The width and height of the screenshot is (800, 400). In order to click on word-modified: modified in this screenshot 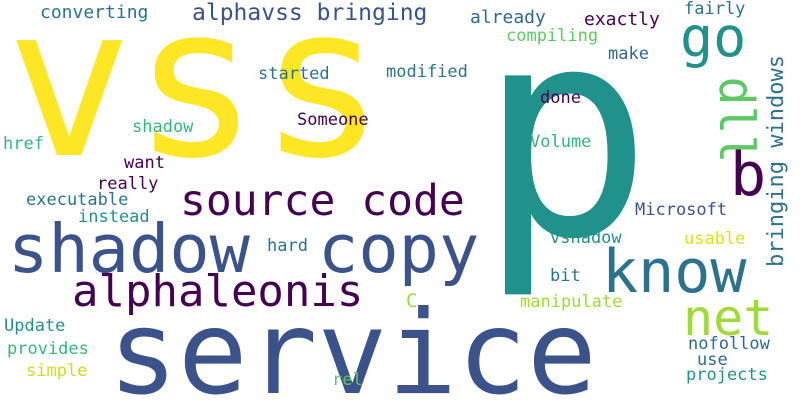, I will do `click(427, 72)`.